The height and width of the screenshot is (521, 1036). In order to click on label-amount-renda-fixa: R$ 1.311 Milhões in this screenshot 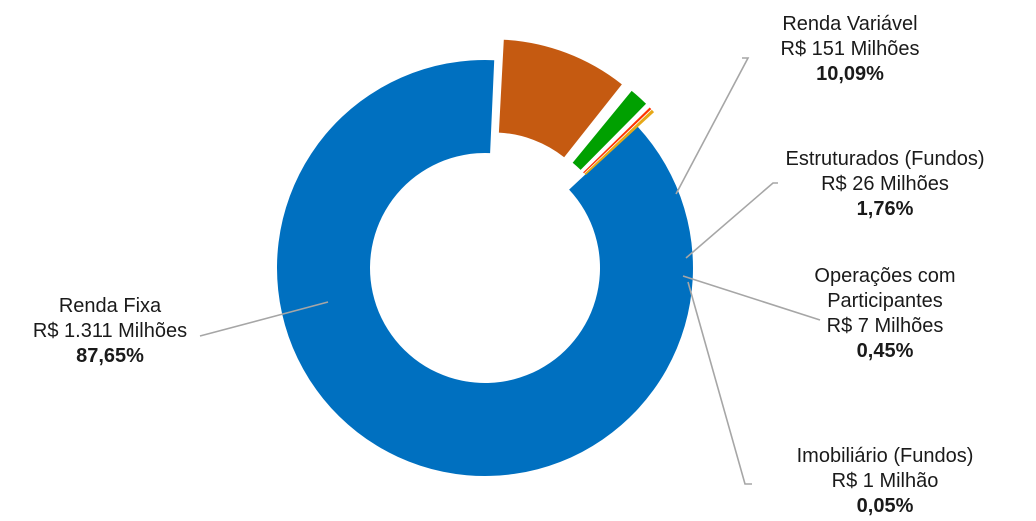, I will do `click(110, 331)`.